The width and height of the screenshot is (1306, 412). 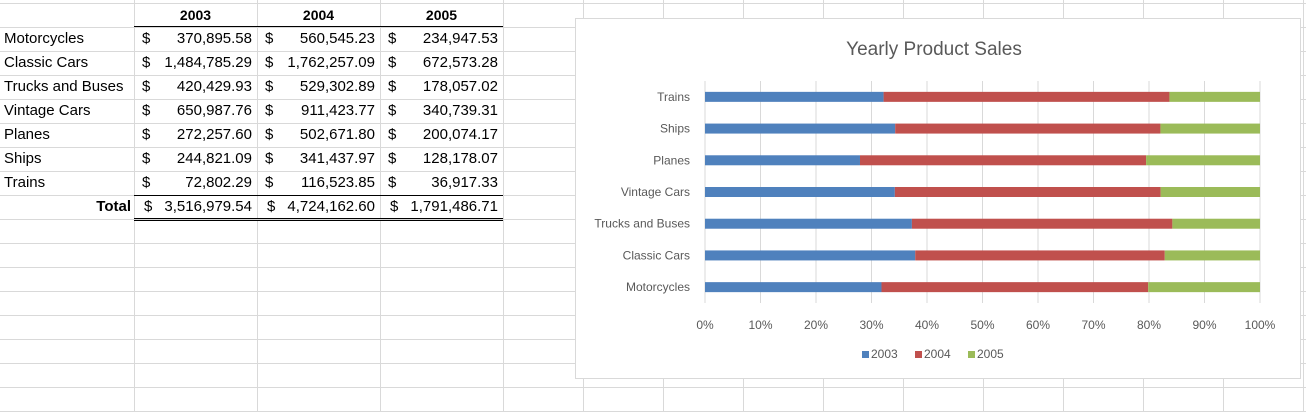 What do you see at coordinates (338, 110) in the screenshot?
I see `amount-value: 911,423.77` at bounding box center [338, 110].